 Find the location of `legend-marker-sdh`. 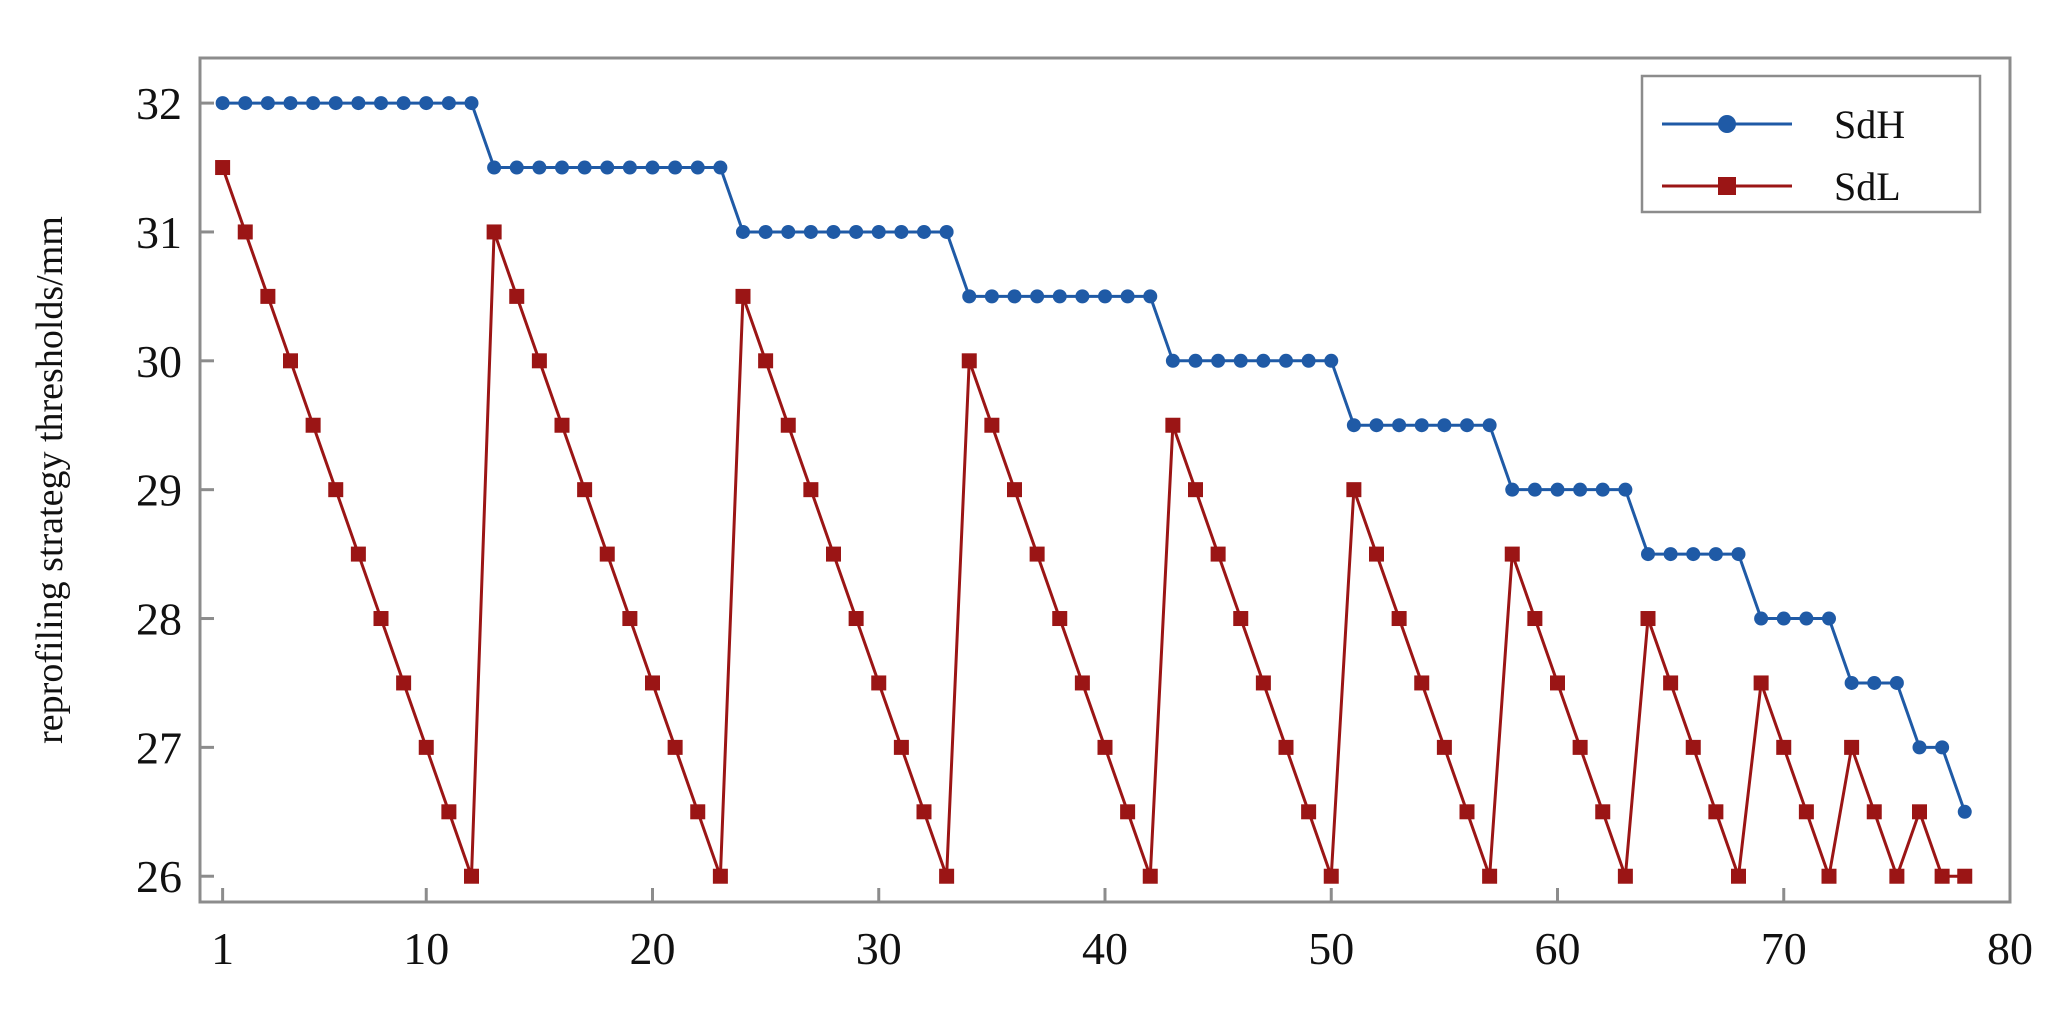

legend-marker-sdh is located at coordinates (1727, 124).